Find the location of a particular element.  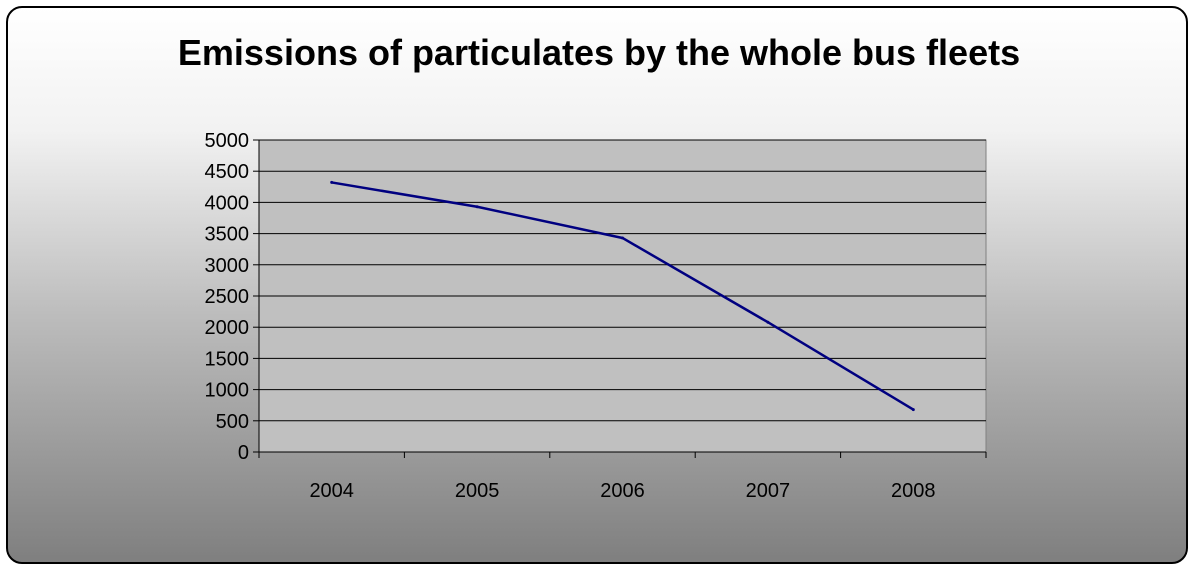

y-tick-label: 4000 is located at coordinates (227, 203).